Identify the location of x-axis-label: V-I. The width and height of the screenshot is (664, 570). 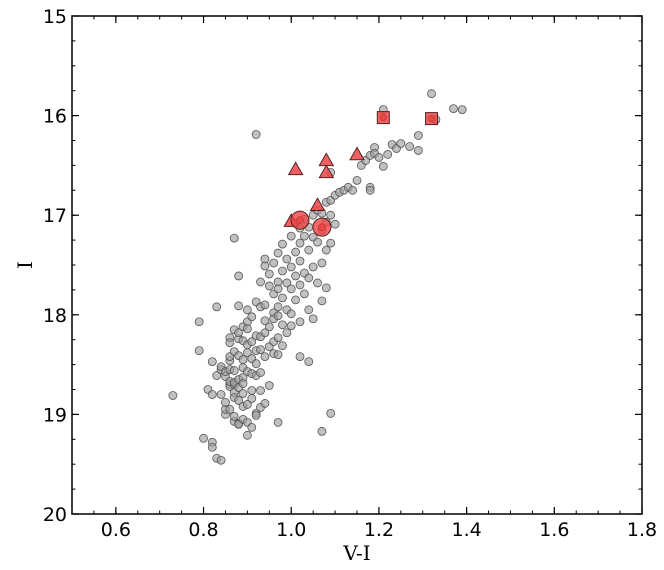
(356, 553).